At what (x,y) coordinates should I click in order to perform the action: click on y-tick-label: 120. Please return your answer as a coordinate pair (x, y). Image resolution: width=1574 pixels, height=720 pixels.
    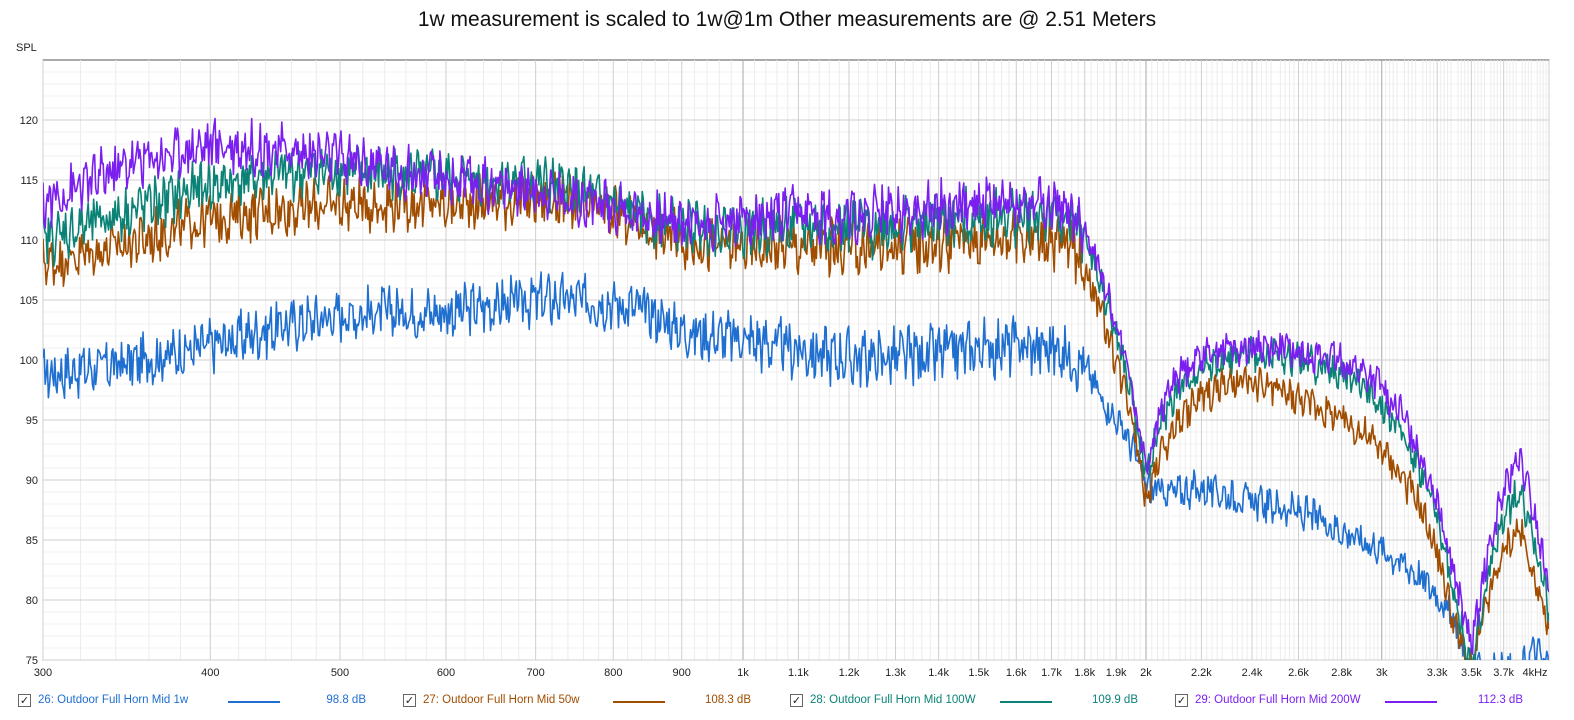
    Looking at the image, I should click on (29, 121).